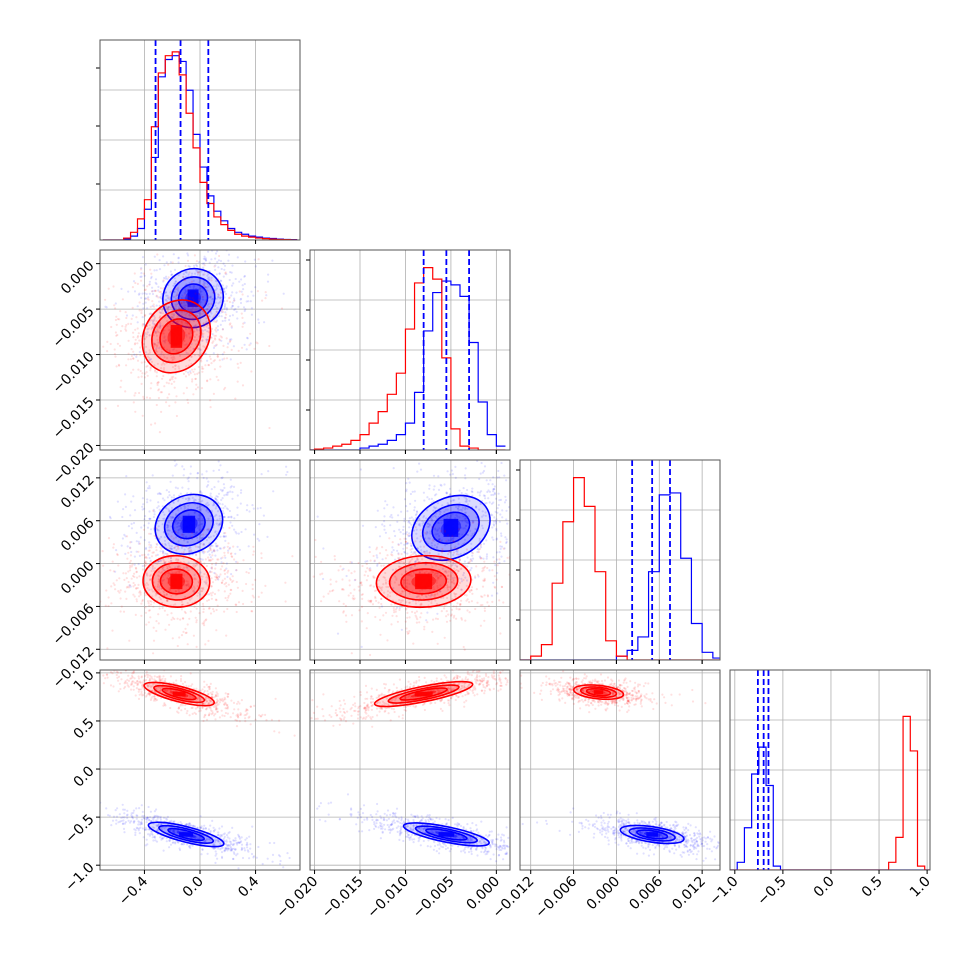 Image resolution: width=970 pixels, height=974 pixels. I want to click on panel-x-x, so click(198, 142).